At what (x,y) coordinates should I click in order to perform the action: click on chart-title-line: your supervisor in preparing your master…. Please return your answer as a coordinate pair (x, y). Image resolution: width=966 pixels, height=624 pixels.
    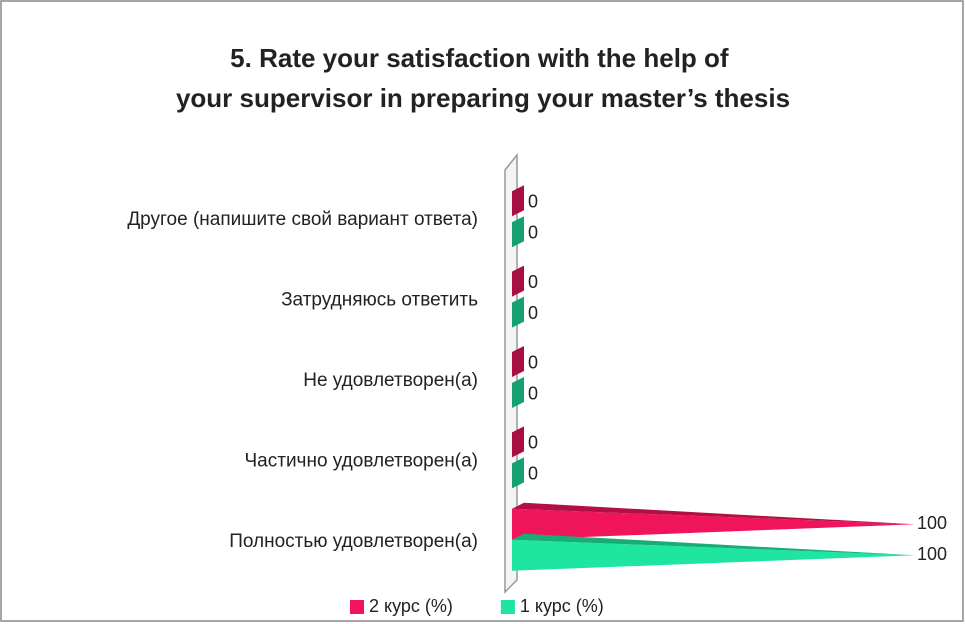
    Looking at the image, I should click on (483, 98).